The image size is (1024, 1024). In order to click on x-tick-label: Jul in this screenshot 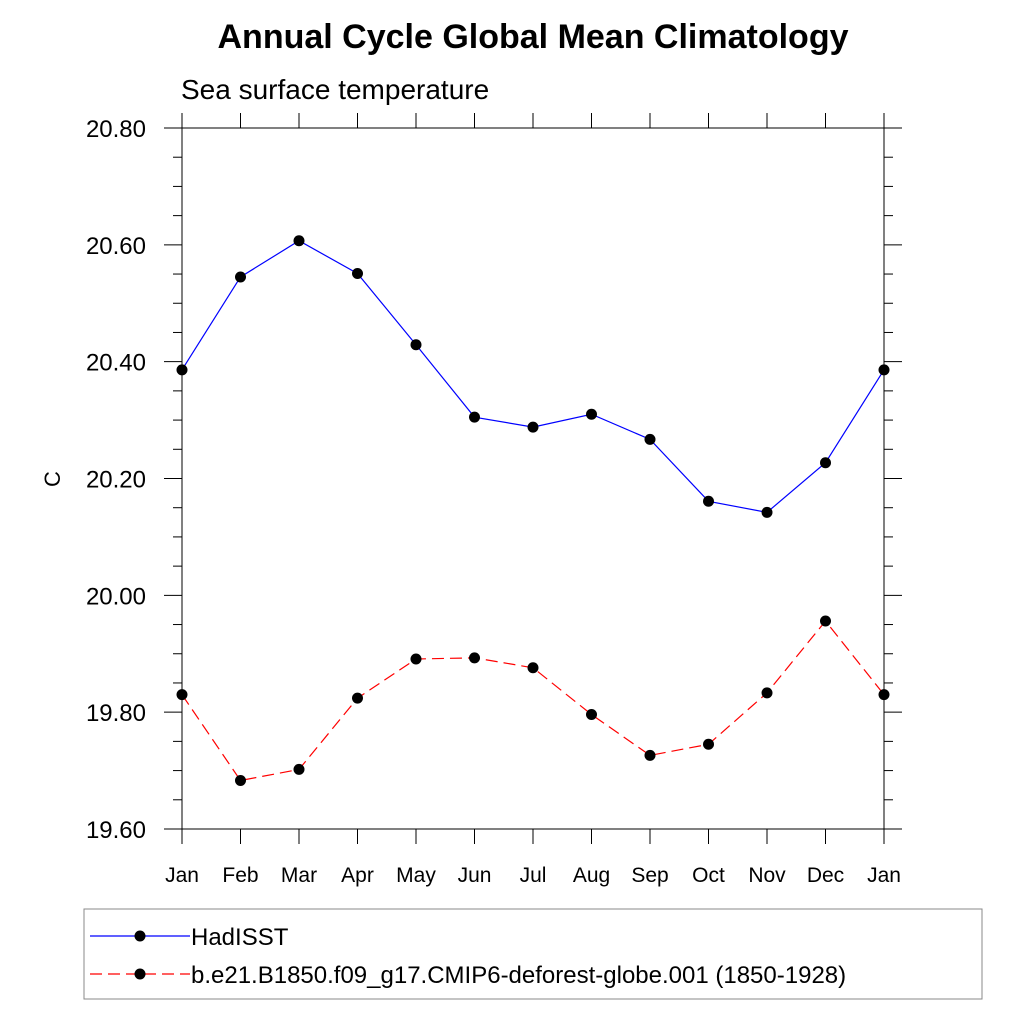, I will do `click(533, 875)`.